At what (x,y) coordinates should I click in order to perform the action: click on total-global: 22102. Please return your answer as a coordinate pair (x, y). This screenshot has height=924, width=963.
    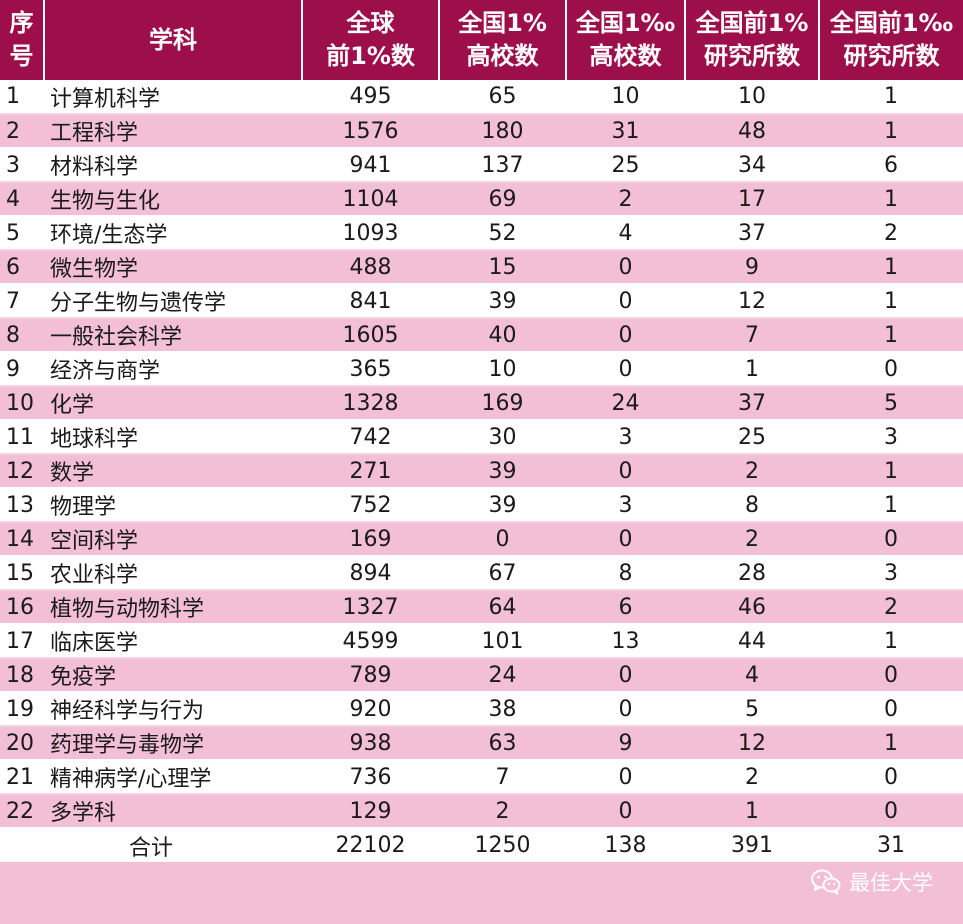
    Looking at the image, I should click on (370, 845).